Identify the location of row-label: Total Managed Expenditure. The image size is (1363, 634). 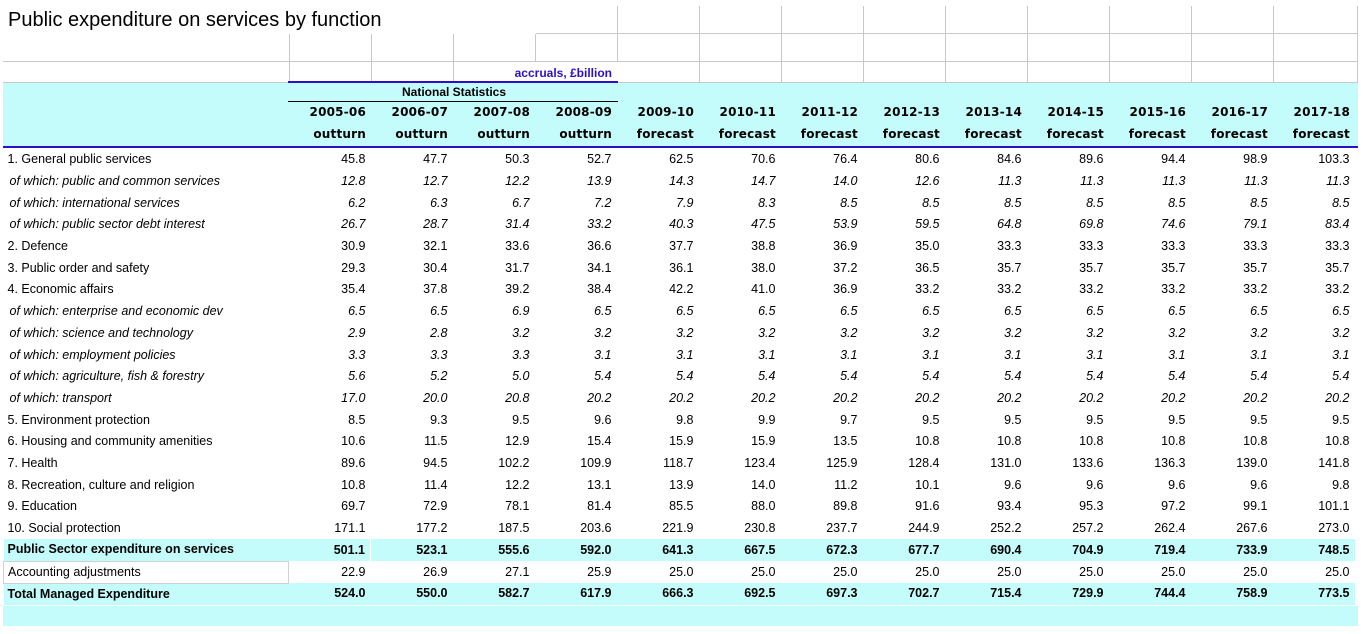
(146, 594).